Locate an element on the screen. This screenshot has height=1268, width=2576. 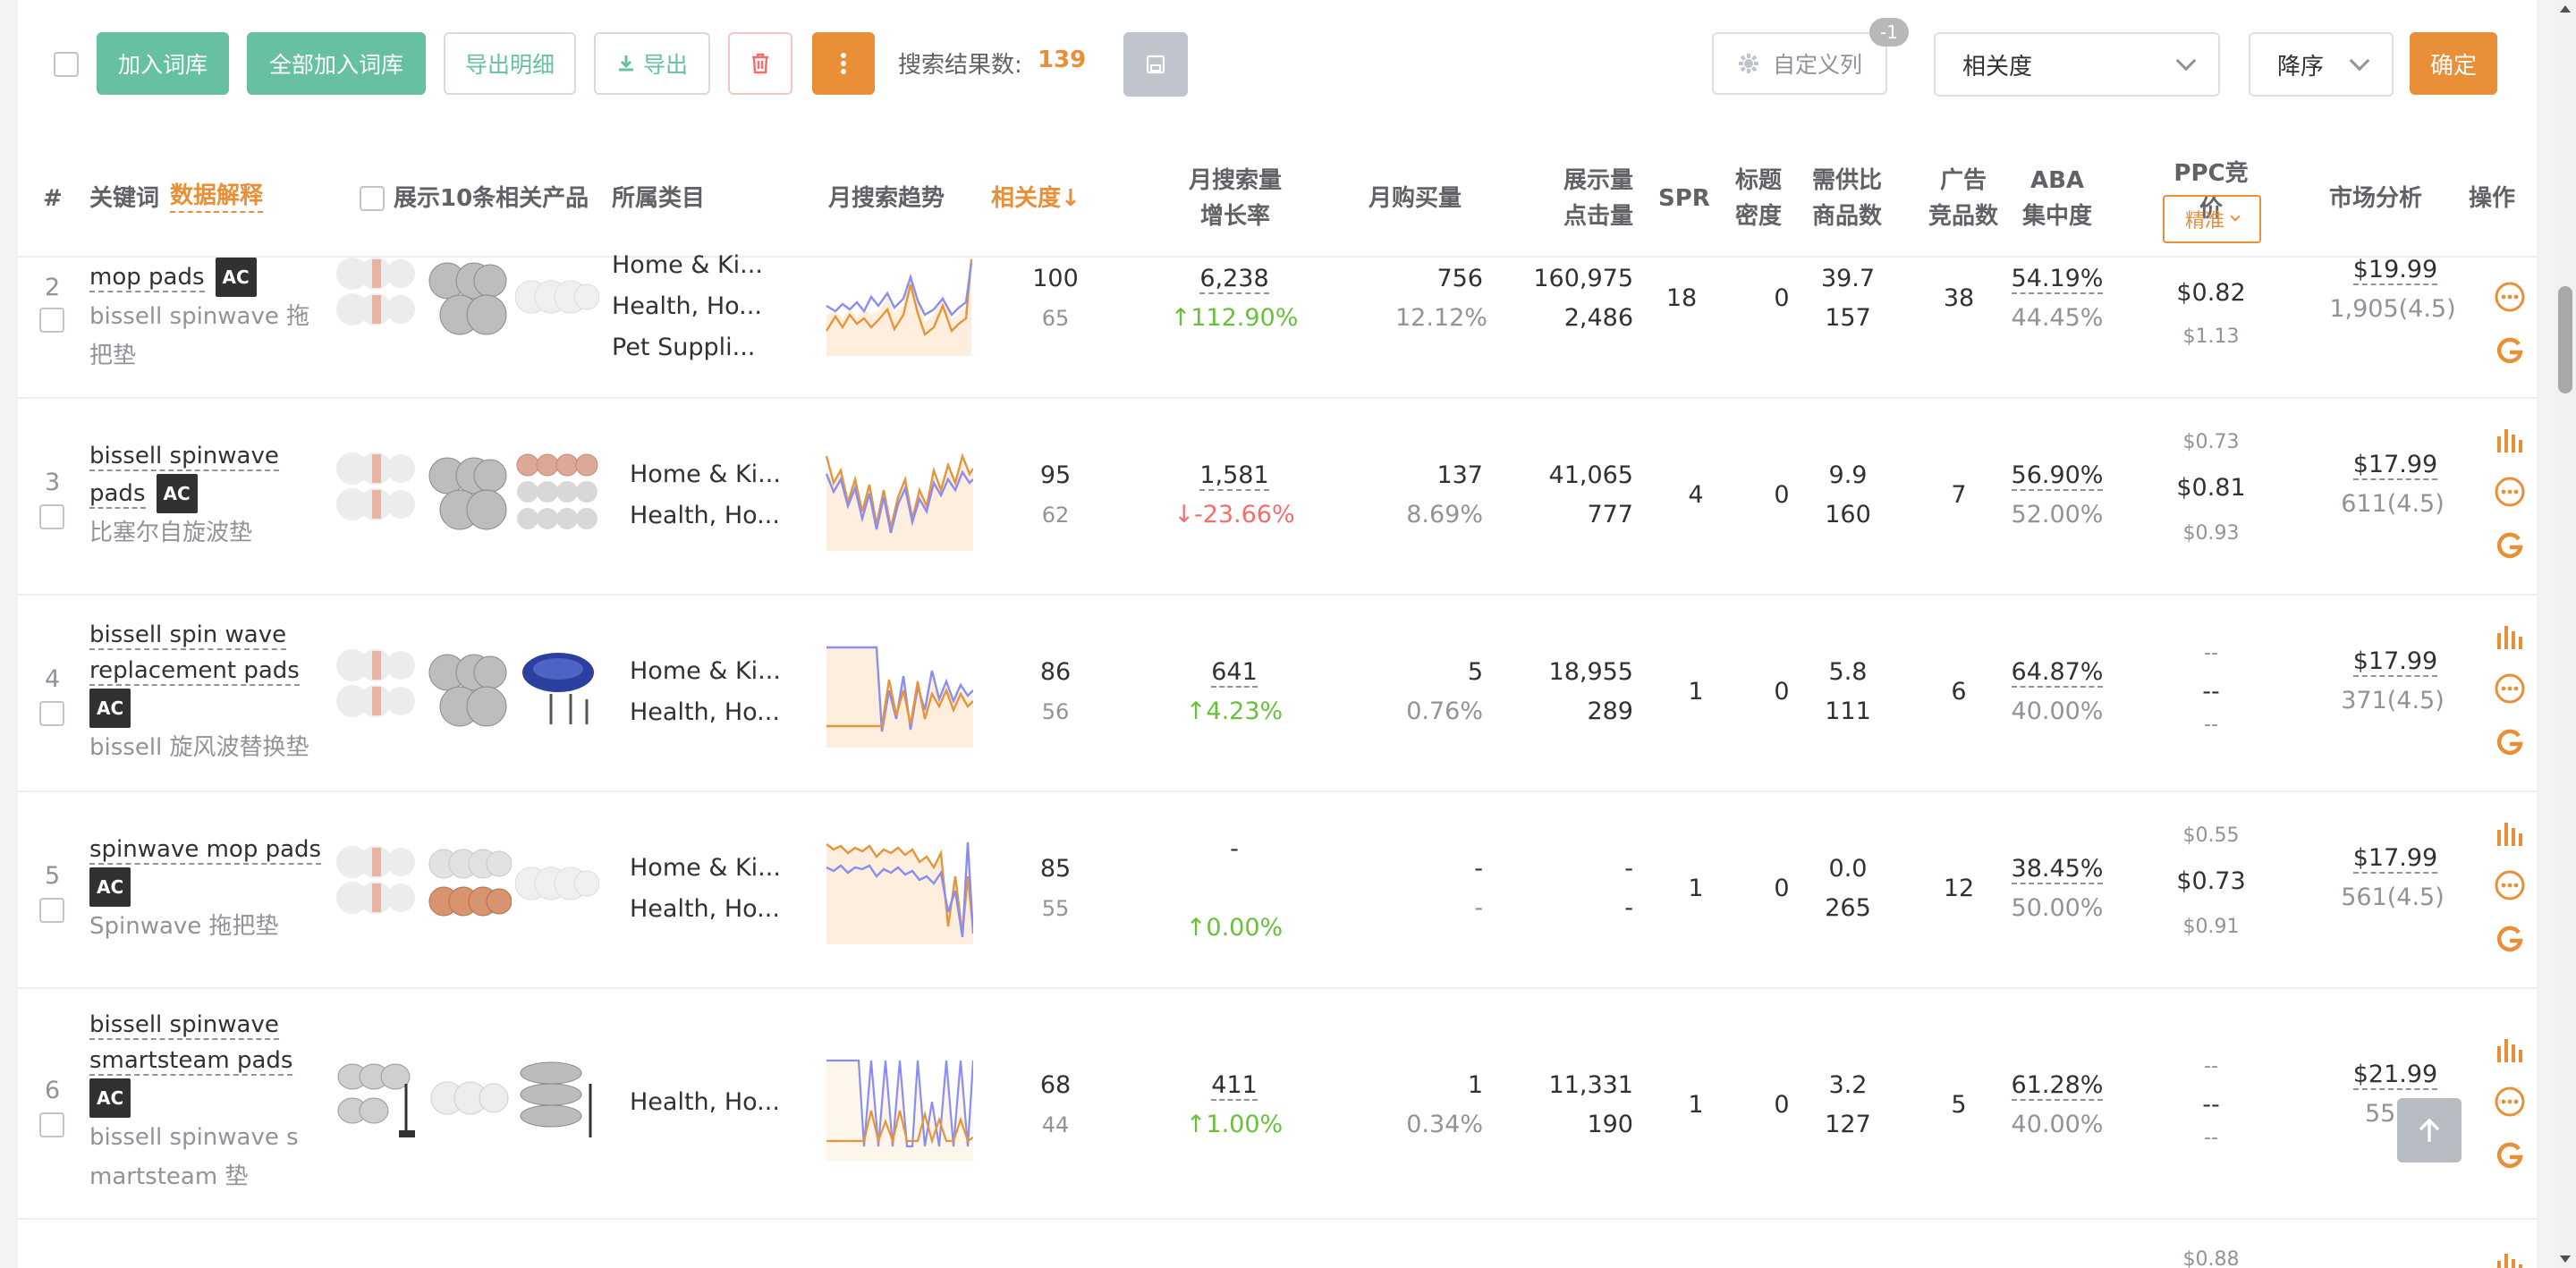
search-volume: 1,581 is located at coordinates (1234, 476).